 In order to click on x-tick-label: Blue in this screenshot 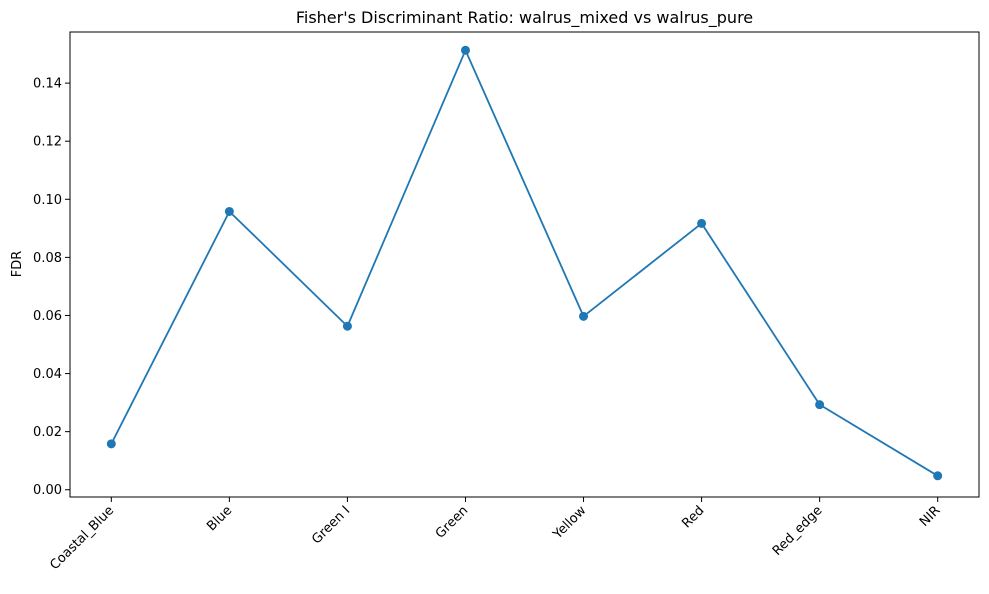, I will do `click(219, 518)`.